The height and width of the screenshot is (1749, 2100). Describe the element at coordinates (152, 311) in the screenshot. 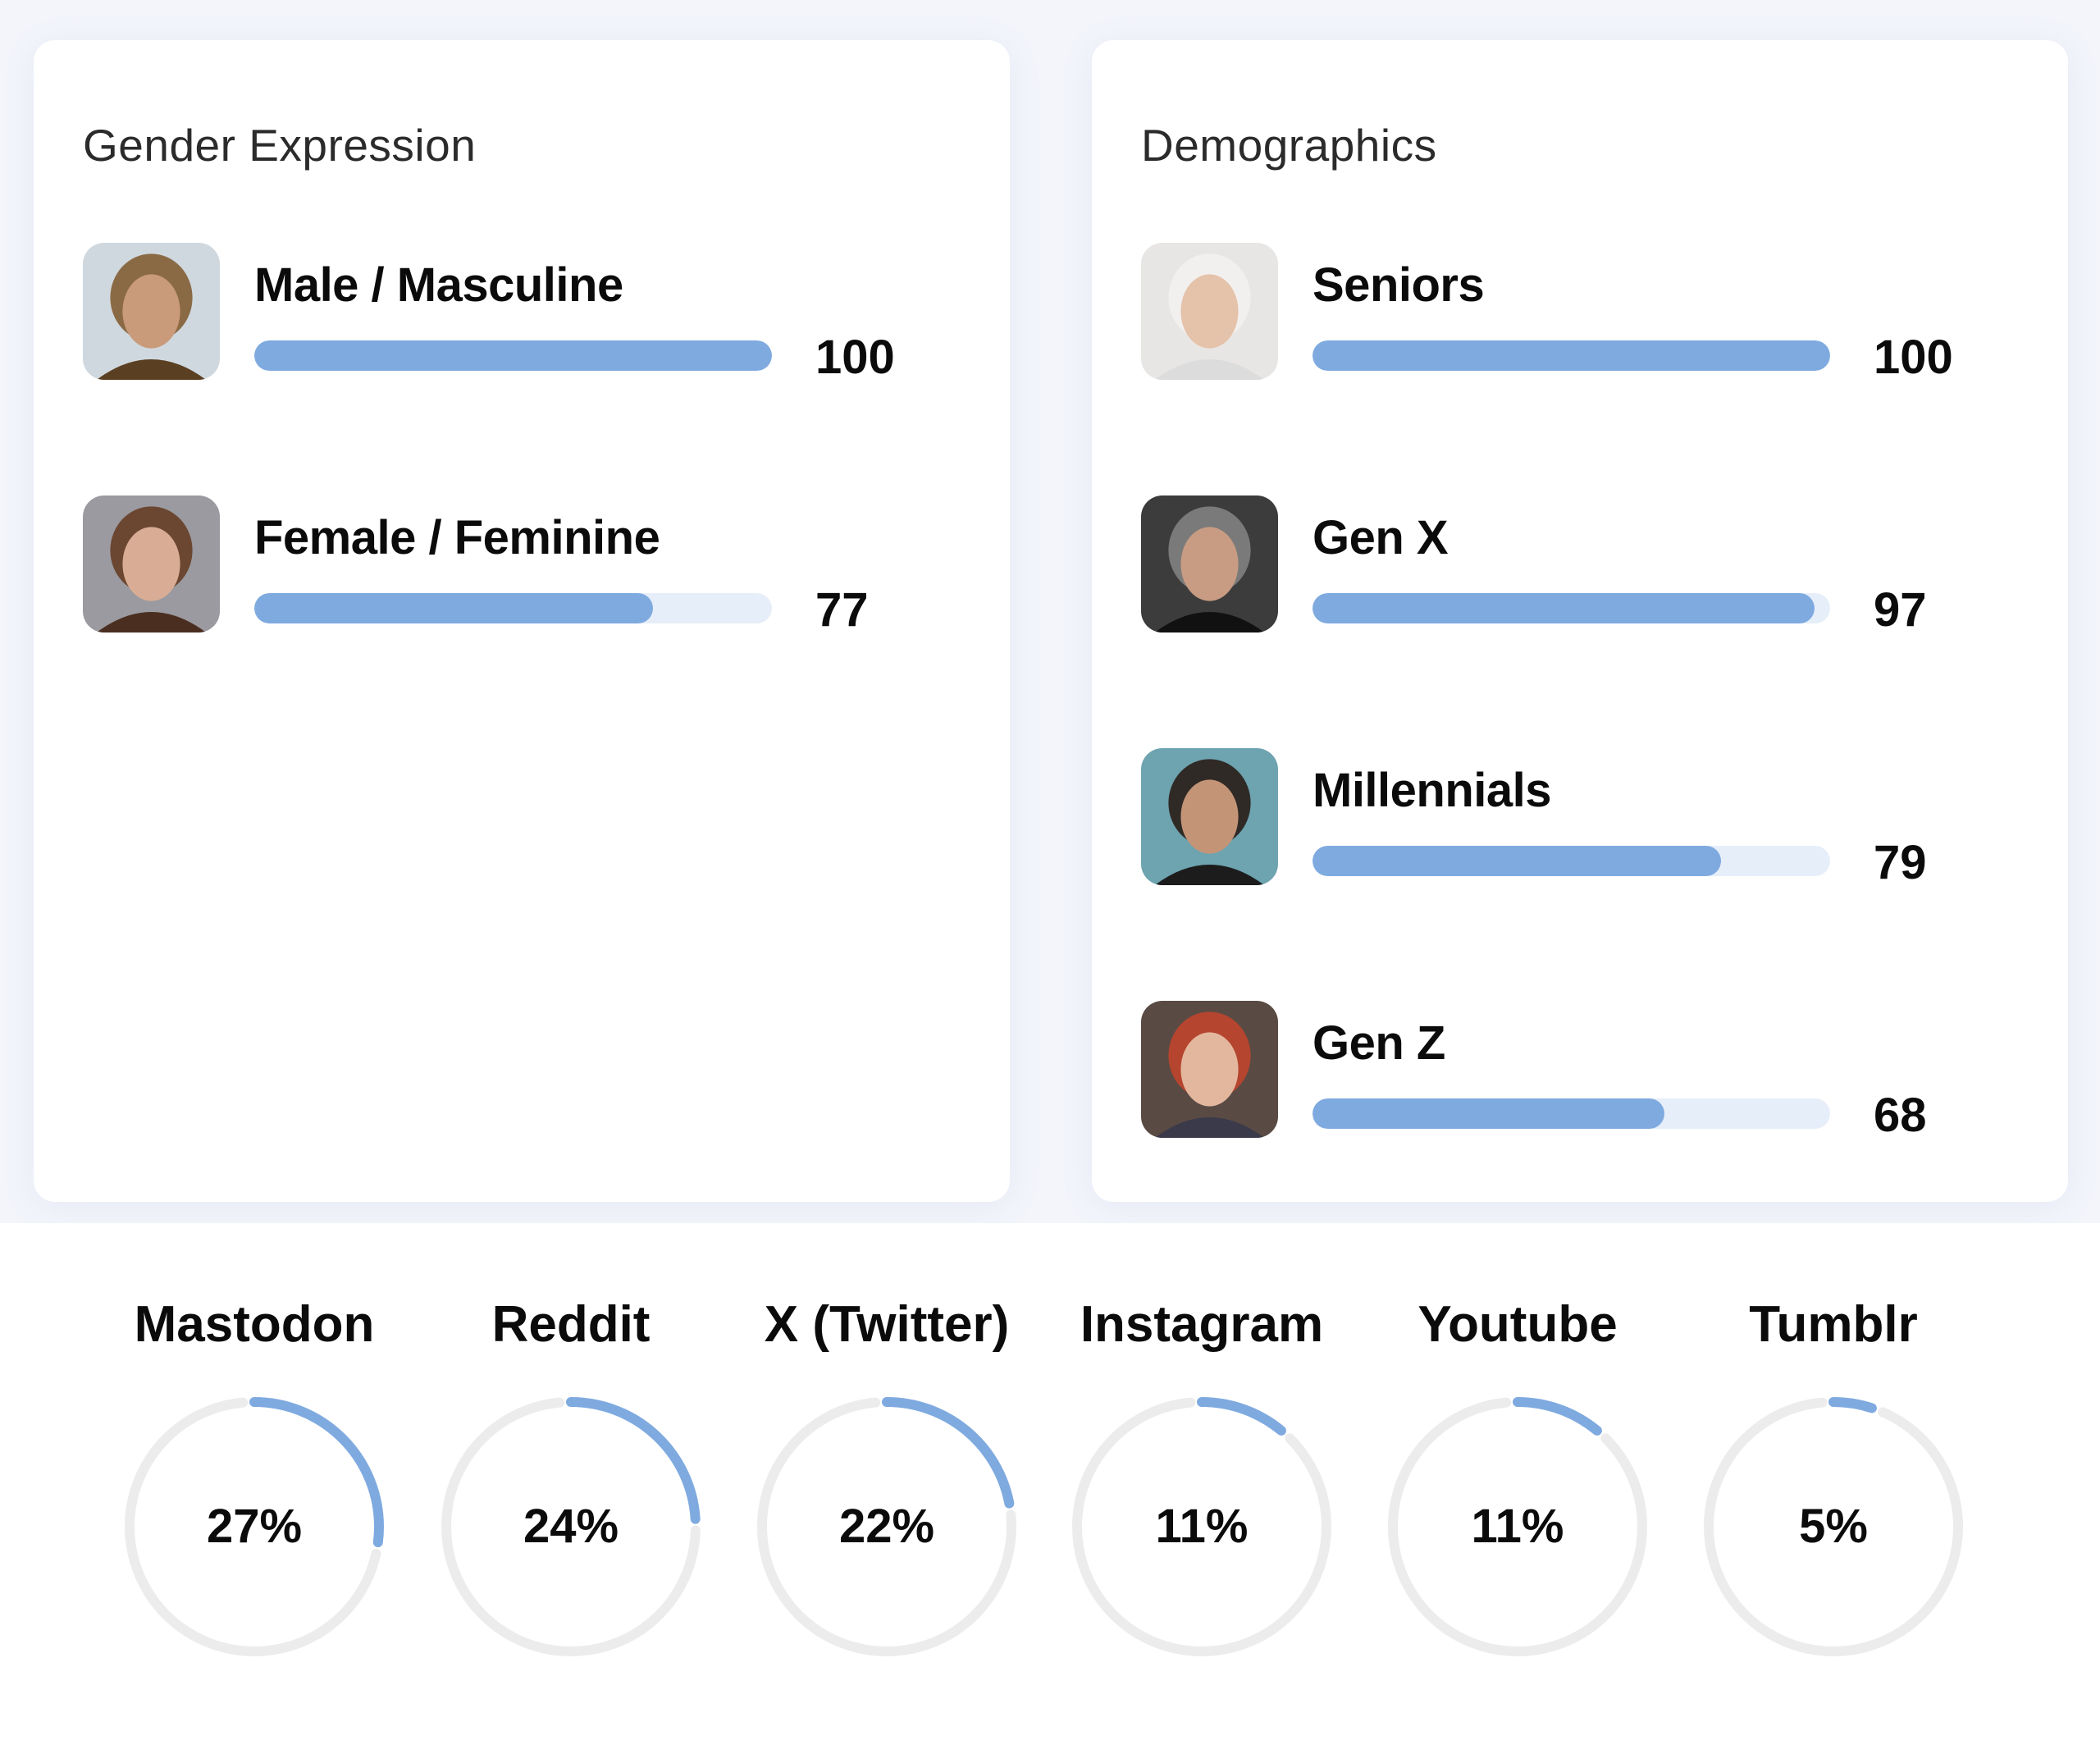

I see `male-portrait-photo` at that location.